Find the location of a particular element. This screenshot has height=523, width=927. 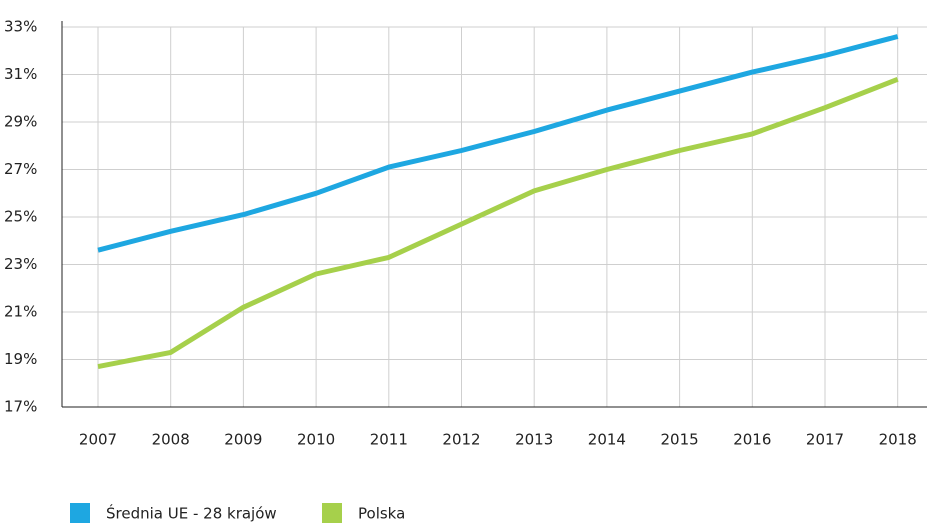

legend-label: Średnia UE - 28 krajów is located at coordinates (191, 513).